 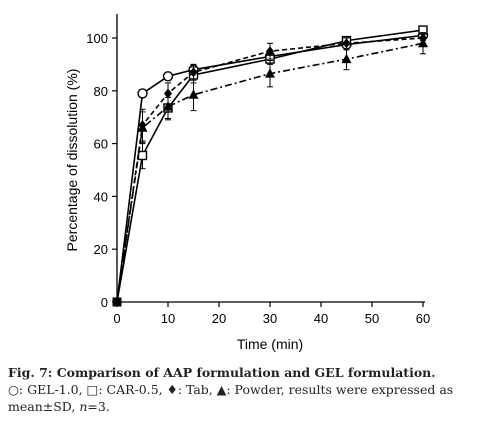 What do you see at coordinates (168, 318) in the screenshot?
I see `x-tick-label-10: 10` at bounding box center [168, 318].